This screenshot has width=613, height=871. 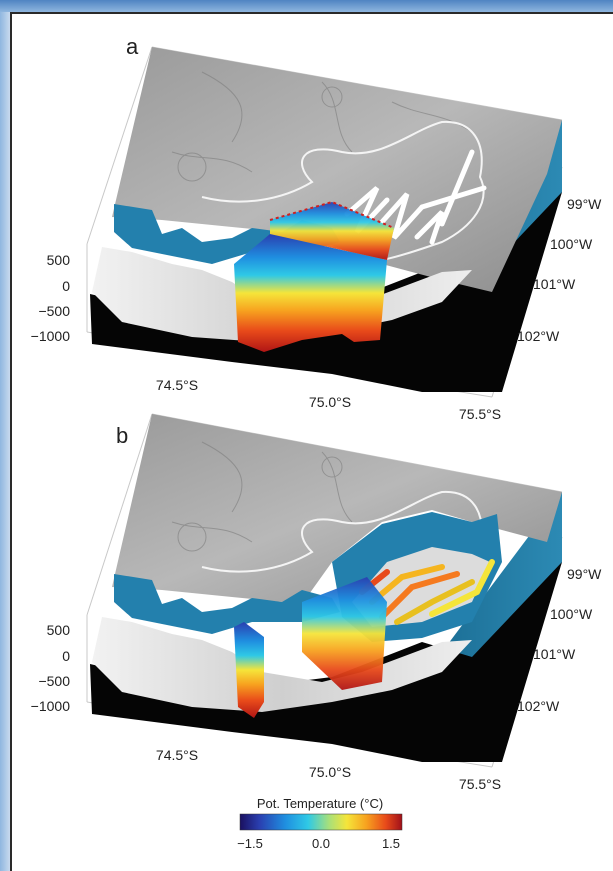 I want to click on panel-b-z-tick-minus500: −500, so click(x=54, y=681).